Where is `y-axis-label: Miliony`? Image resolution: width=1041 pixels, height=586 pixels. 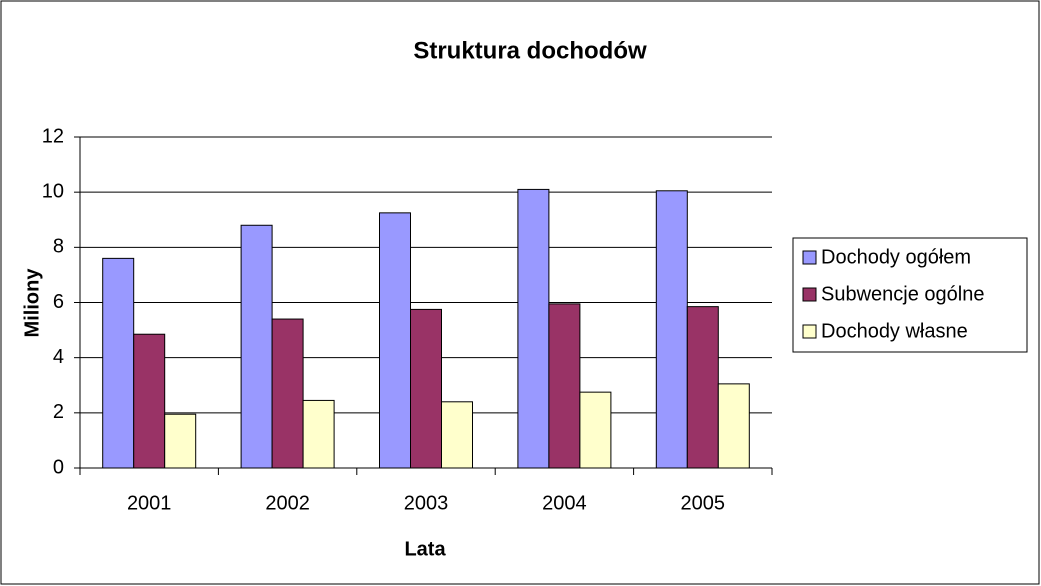 y-axis-label: Miliony is located at coordinates (32, 303).